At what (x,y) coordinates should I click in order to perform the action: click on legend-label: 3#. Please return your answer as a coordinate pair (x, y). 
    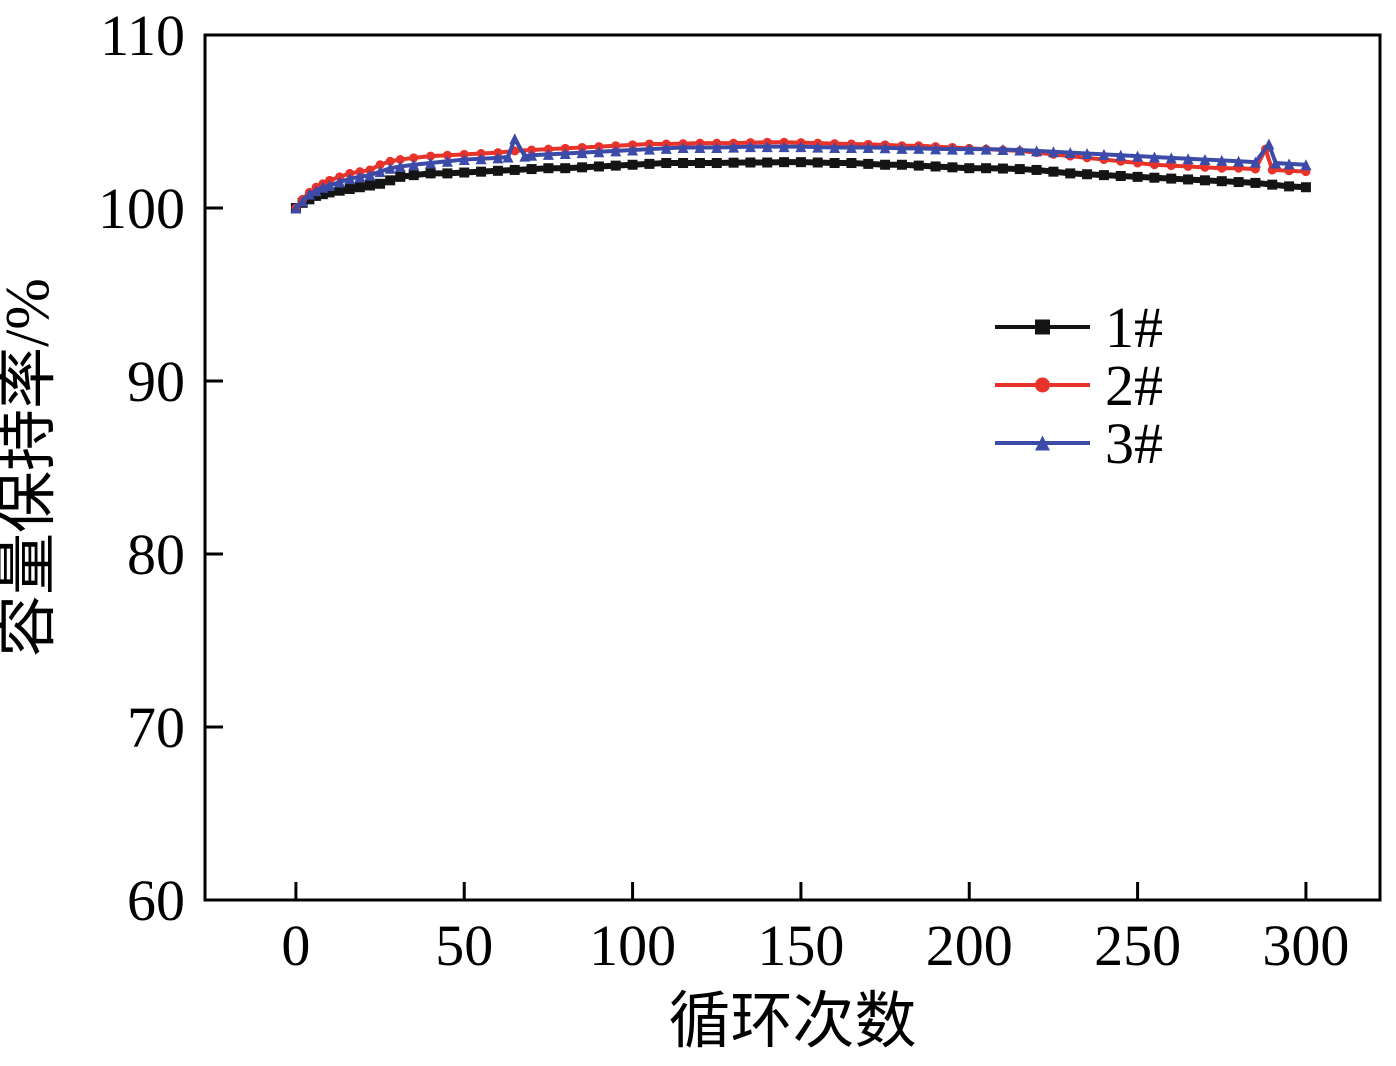
    Looking at the image, I should click on (1134, 443).